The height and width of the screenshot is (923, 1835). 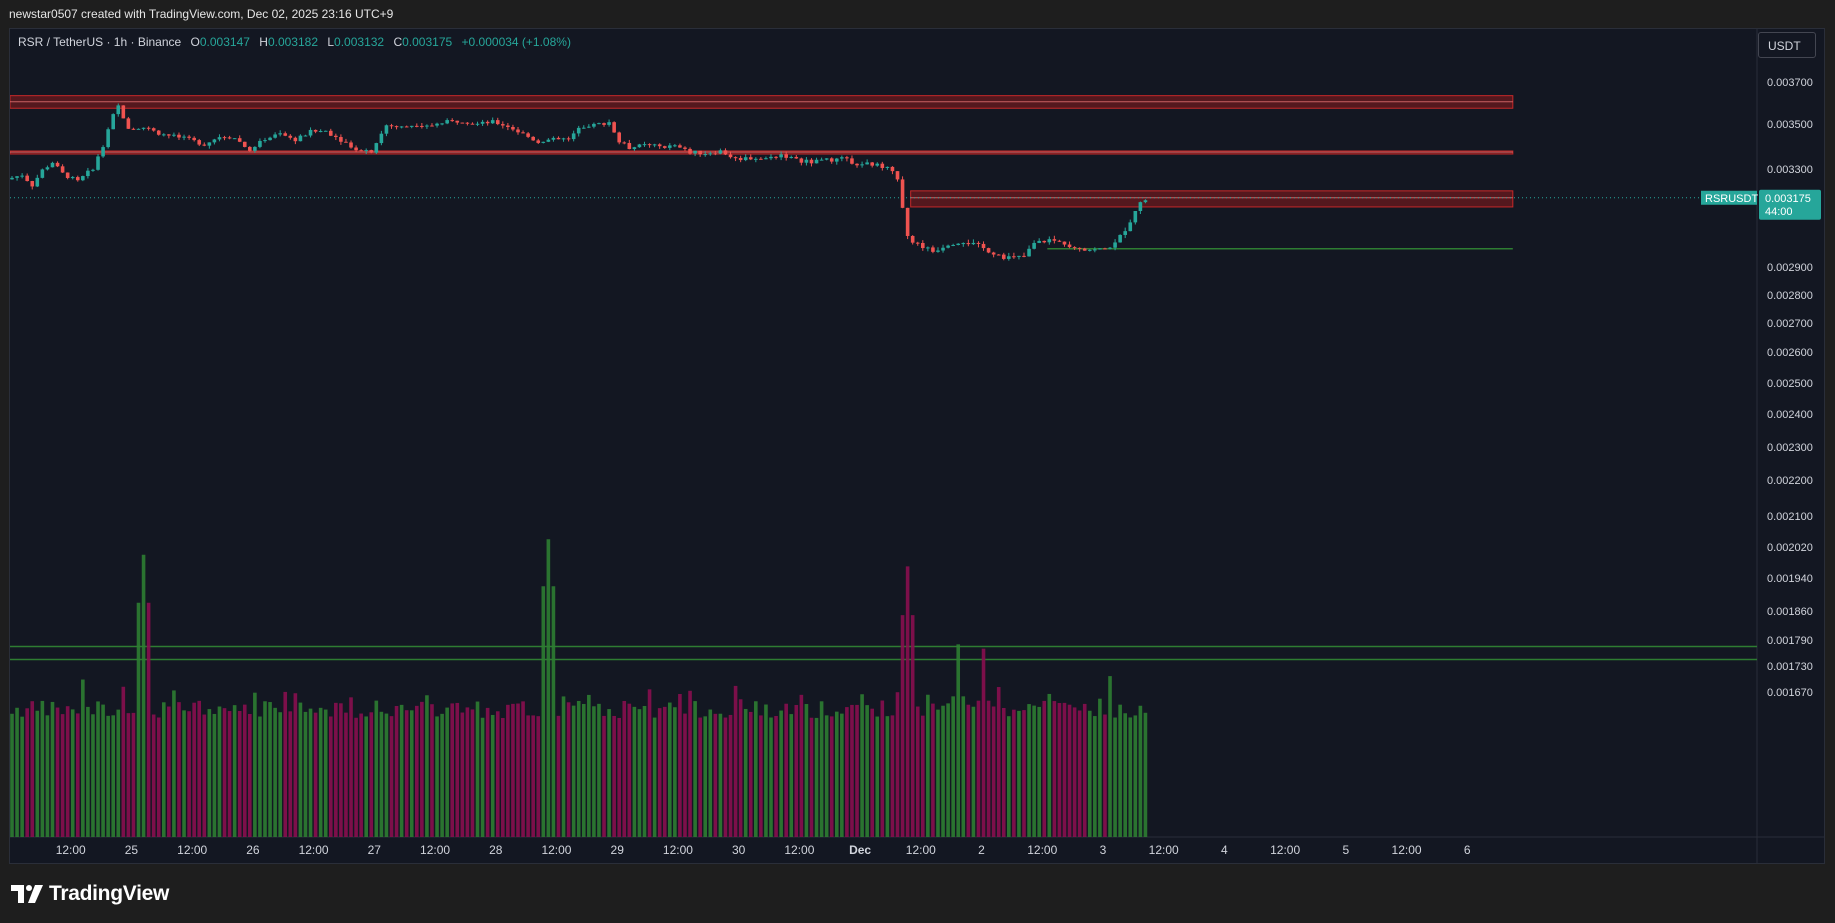 What do you see at coordinates (1345, 850) in the screenshot?
I see `x-tick-label: 5` at bounding box center [1345, 850].